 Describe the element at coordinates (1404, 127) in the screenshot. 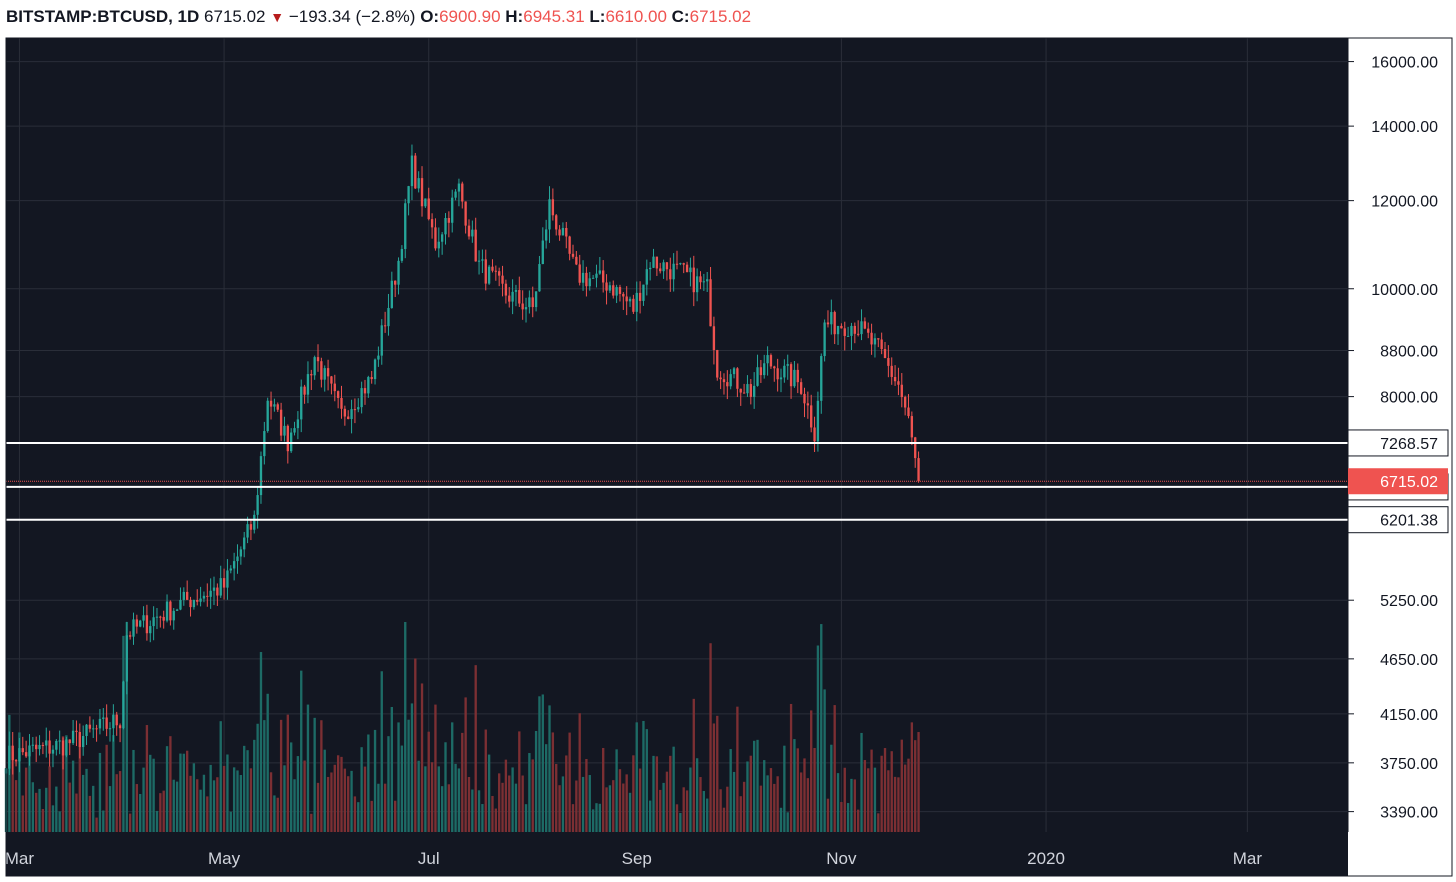

I see `y-tick-label: 14000.00` at that location.